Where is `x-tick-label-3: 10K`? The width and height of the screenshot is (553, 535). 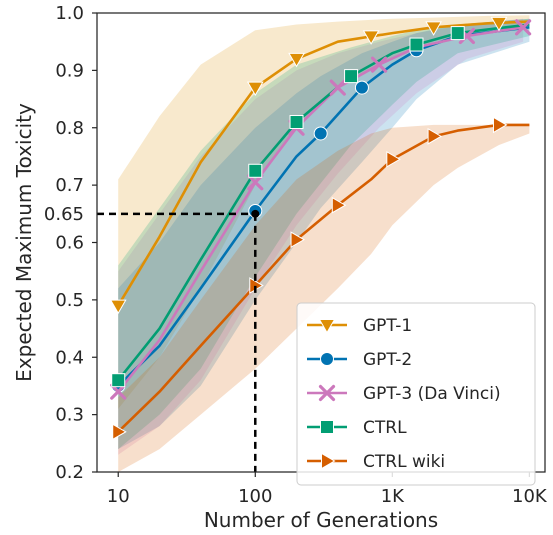
x-tick-label-3: 10K is located at coordinates (530, 496).